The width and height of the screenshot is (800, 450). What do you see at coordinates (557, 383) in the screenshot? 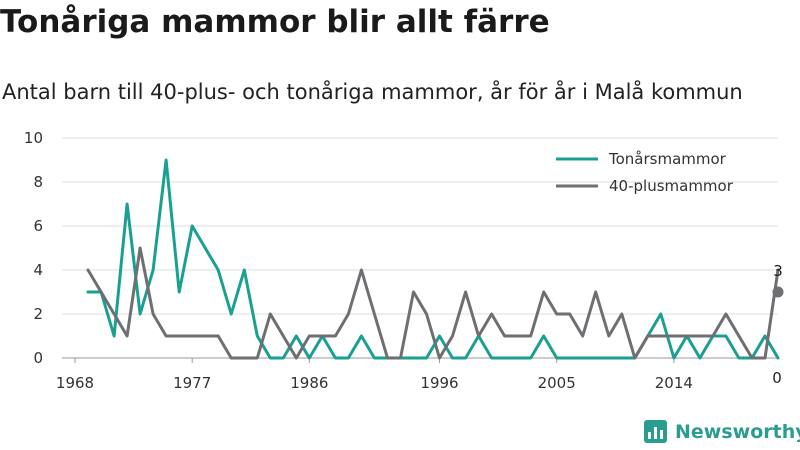
I see `x-tick-label: 2005` at bounding box center [557, 383].